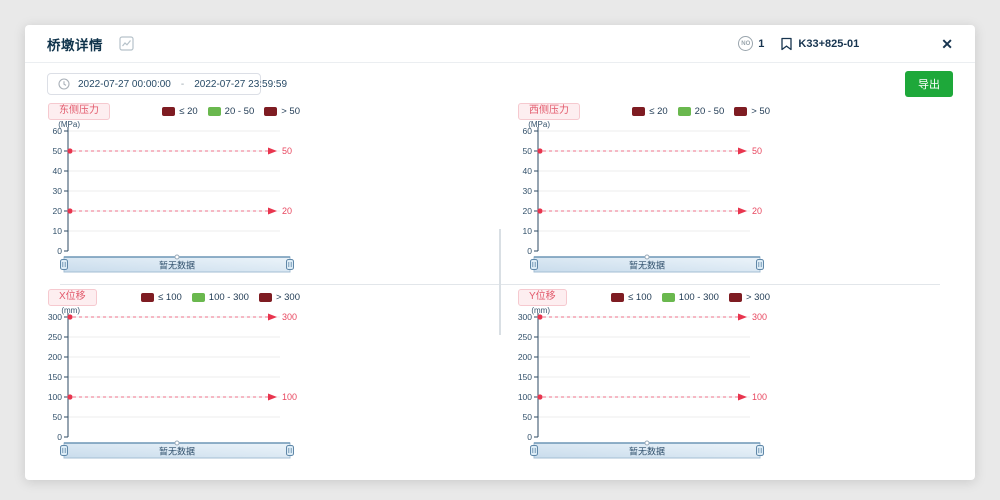  I want to click on chart-header: Y位移 ≤ 100 100 - 300 > 300, so click(644, 297).